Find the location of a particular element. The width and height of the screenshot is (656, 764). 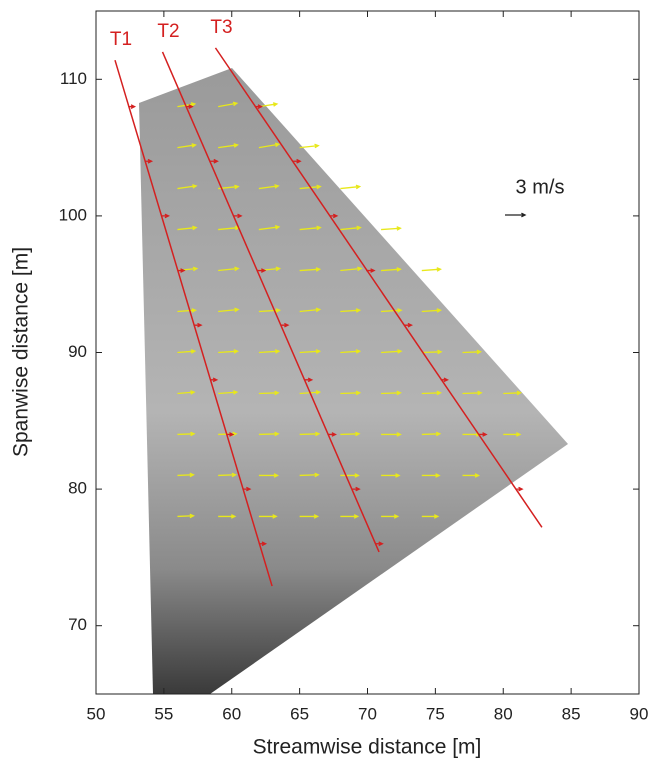

x-tick-label: 55 is located at coordinates (163, 713).